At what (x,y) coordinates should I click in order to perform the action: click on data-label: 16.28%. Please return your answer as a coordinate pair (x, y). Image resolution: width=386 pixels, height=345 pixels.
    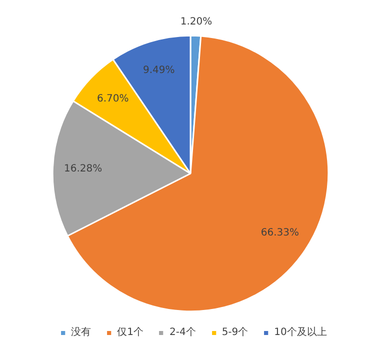
    Looking at the image, I should click on (83, 168).